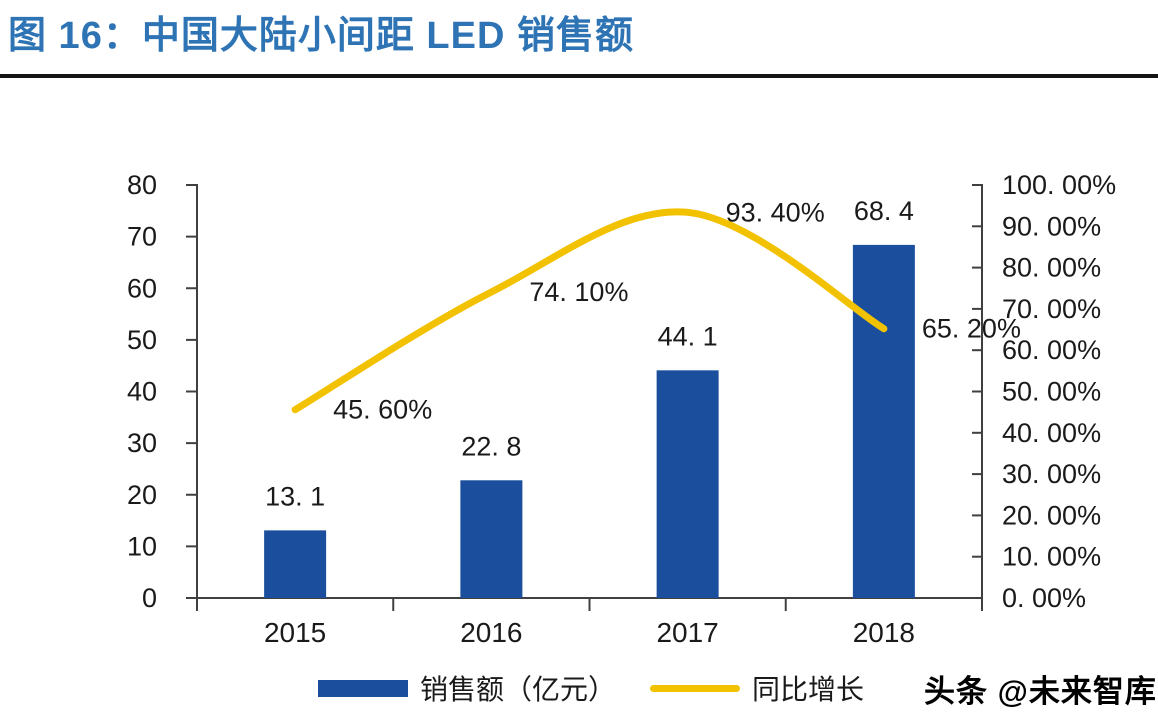 The height and width of the screenshot is (726, 1158). What do you see at coordinates (142, 392) in the screenshot?
I see `left-axis-tick-label: 40` at bounding box center [142, 392].